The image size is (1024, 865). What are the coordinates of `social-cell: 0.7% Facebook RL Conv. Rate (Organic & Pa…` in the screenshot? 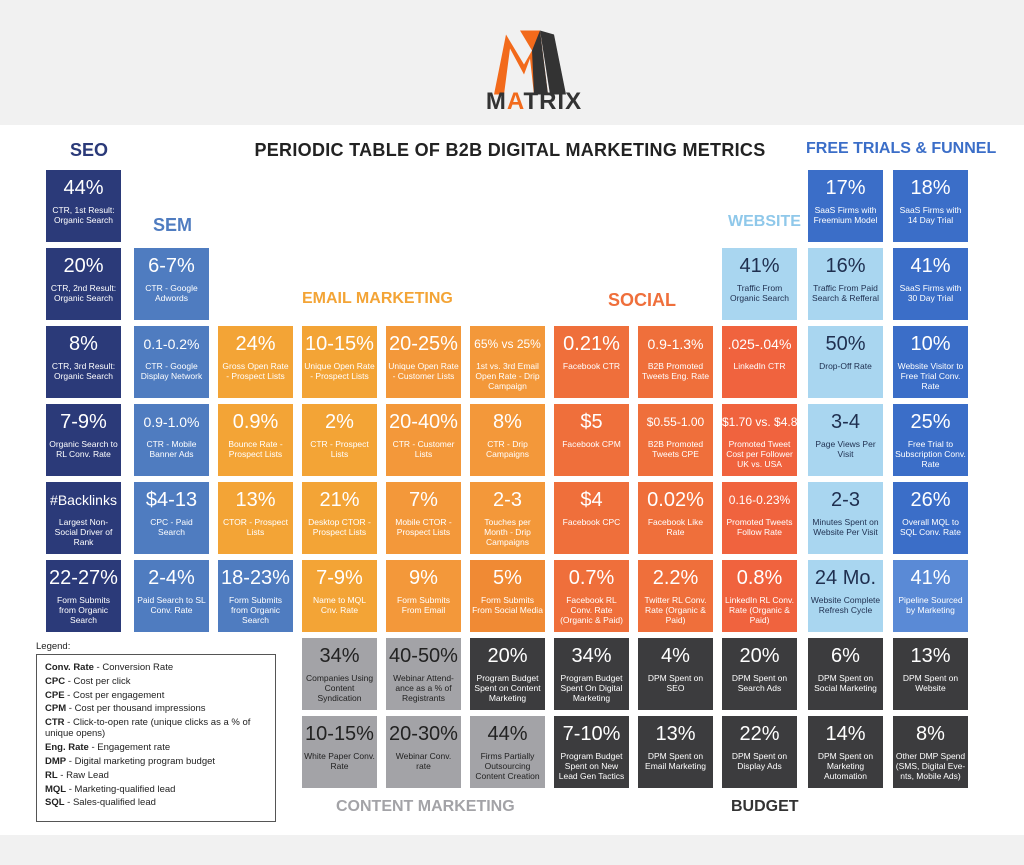 It's located at (591, 596).